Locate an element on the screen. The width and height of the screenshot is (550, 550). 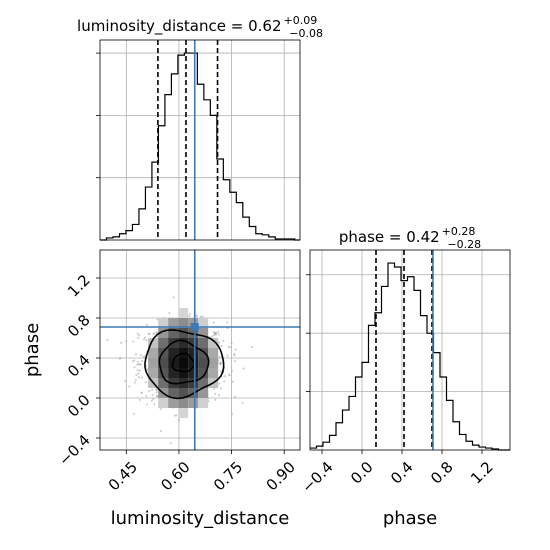
frame-phase-hist is located at coordinates (410, 350).